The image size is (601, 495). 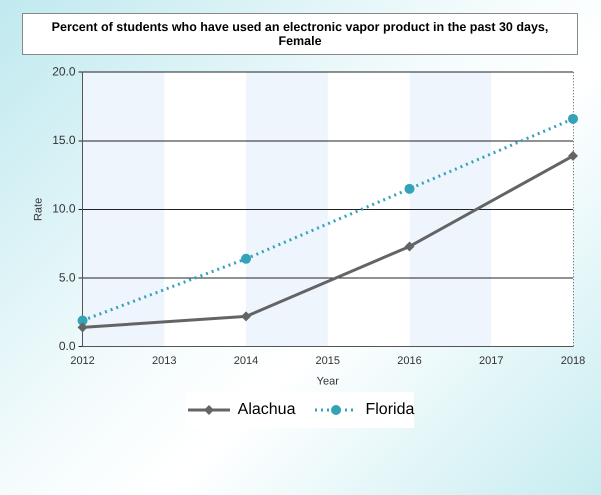 I want to click on x-tick-label: 2015, so click(x=328, y=361).